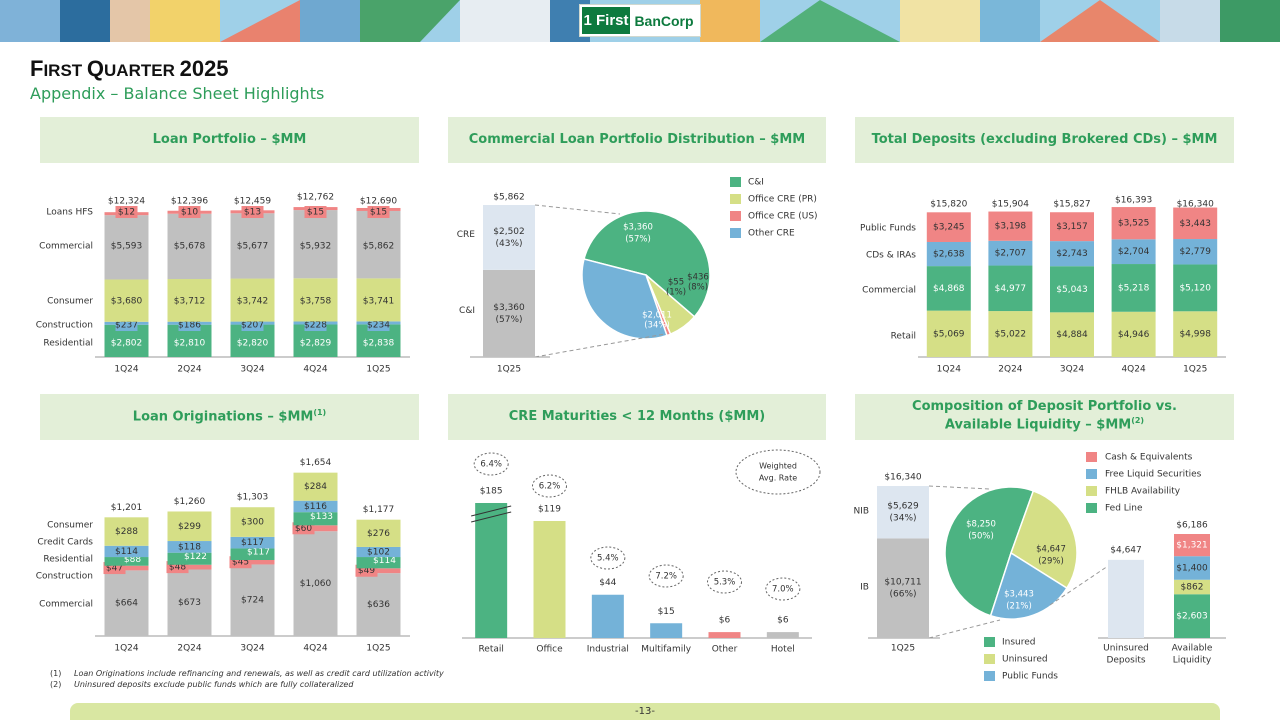 The image size is (1280, 720). I want to click on loan_portfolio-label-0-0: $2,802, so click(127, 344).